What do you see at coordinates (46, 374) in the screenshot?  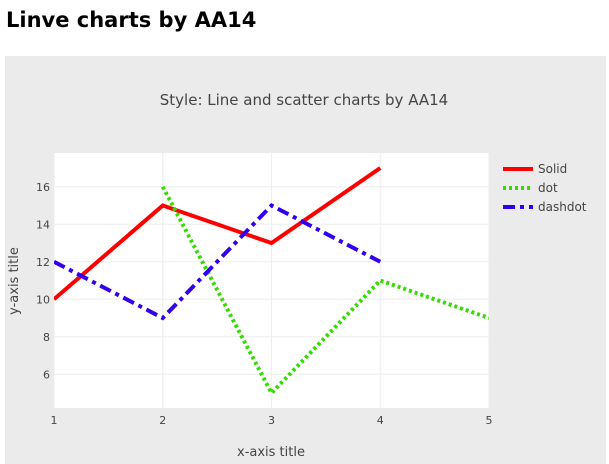 I see `y-tick-label: 6` at bounding box center [46, 374].